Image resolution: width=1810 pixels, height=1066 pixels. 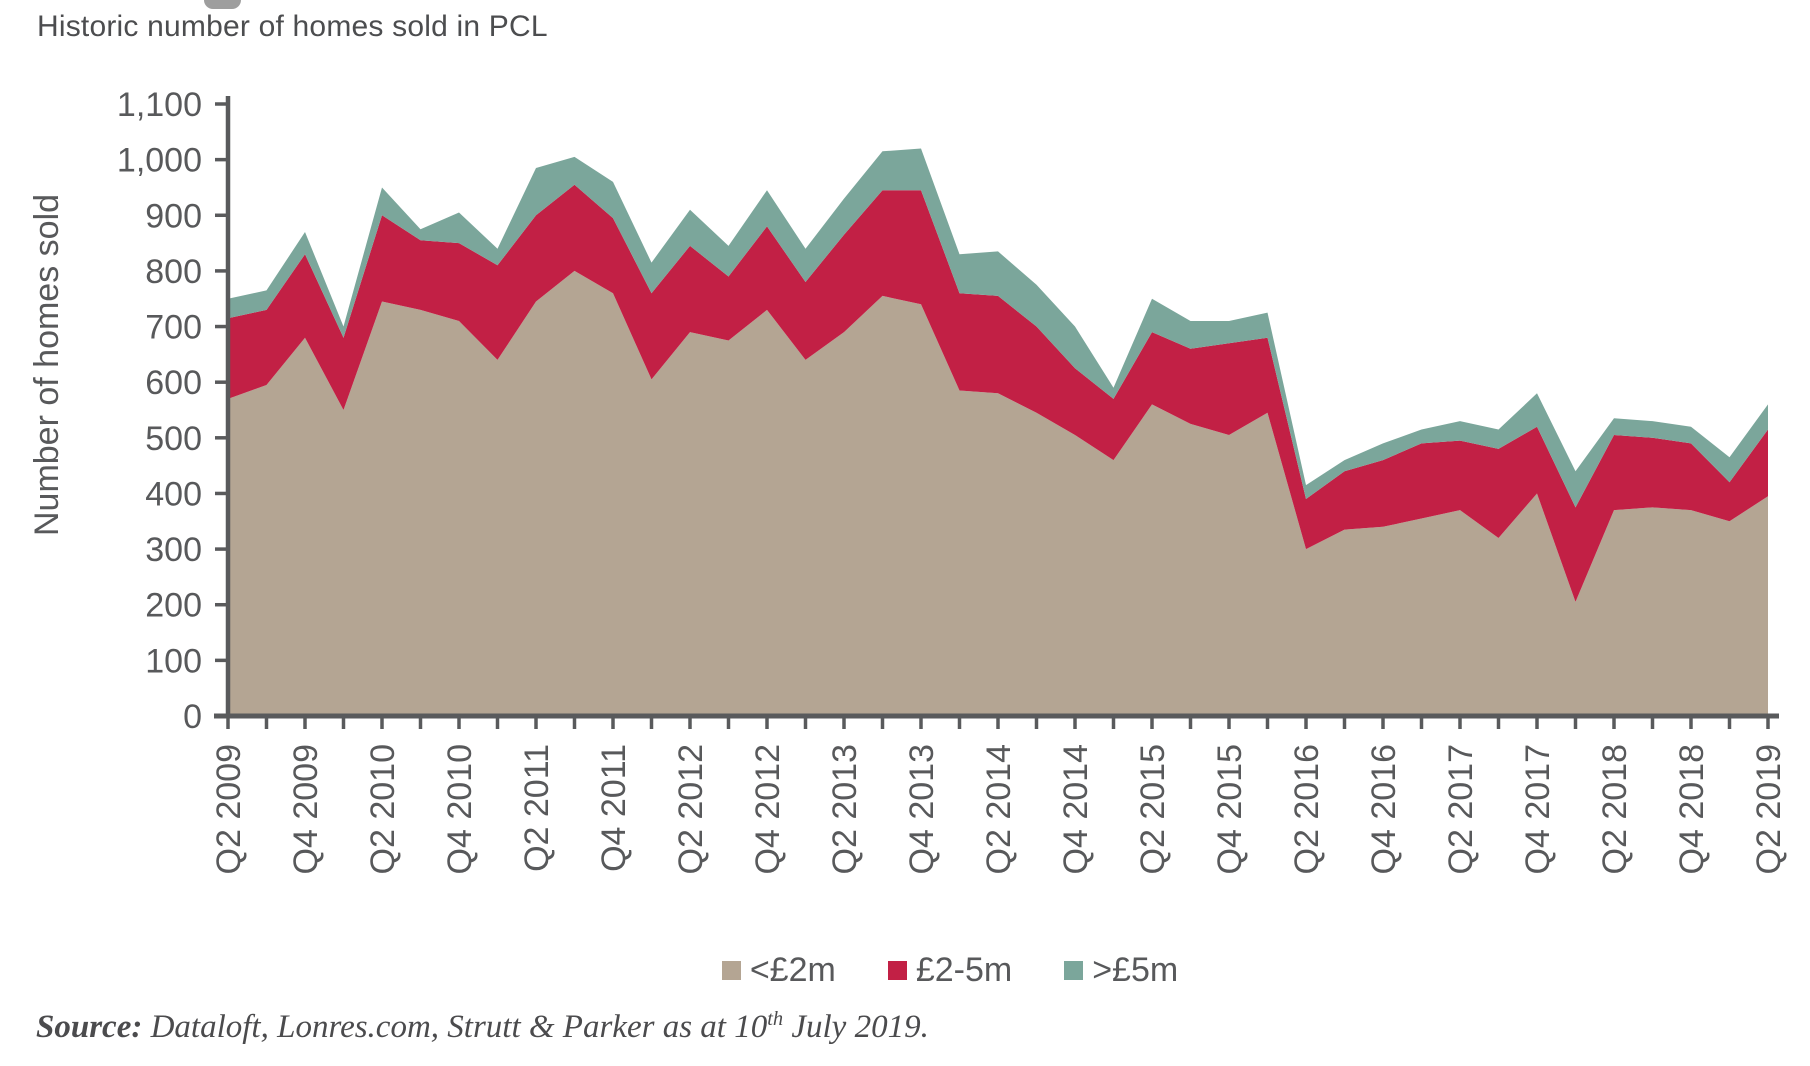 What do you see at coordinates (159, 161) in the screenshot?
I see `y-tick-label: 1,000` at bounding box center [159, 161].